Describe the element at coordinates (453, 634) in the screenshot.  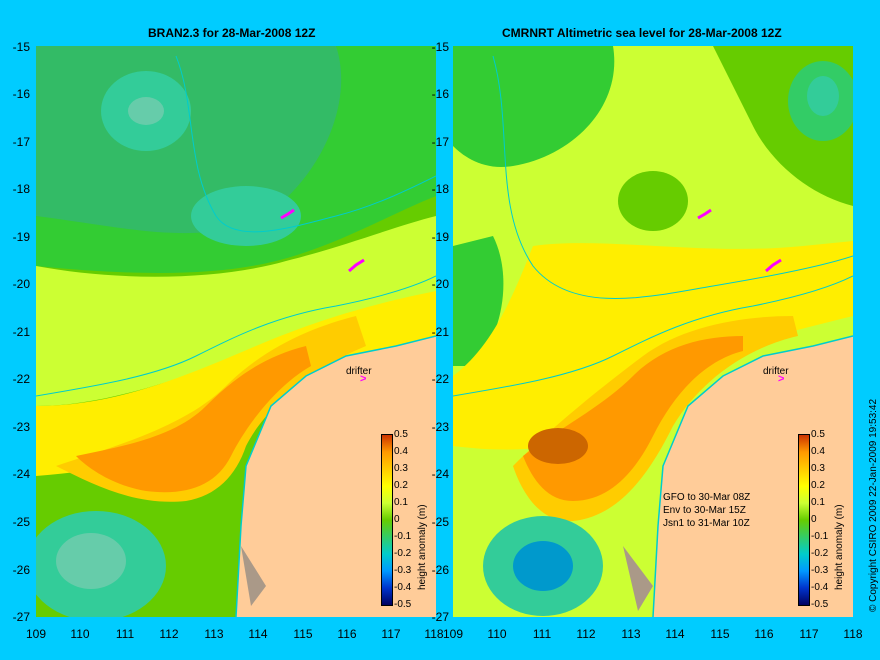
I see `x-tick-right: 109` at that location.